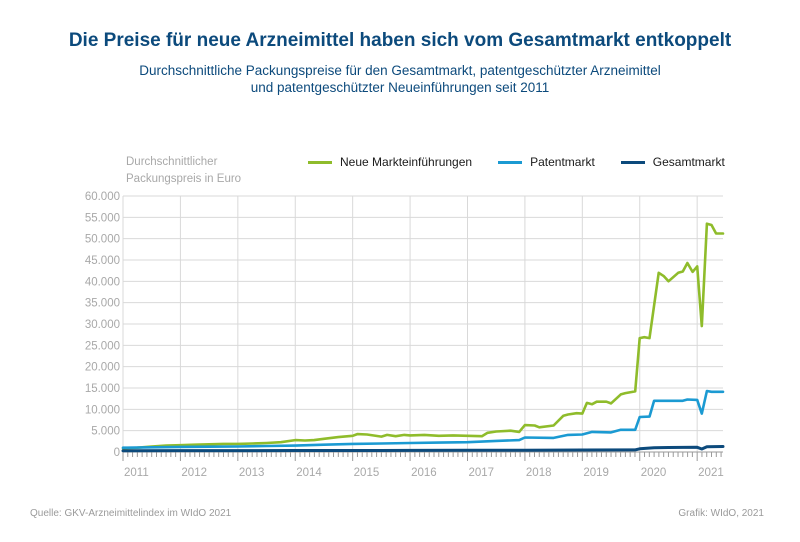 Image resolution: width=800 pixels, height=542 pixels. What do you see at coordinates (102, 261) in the screenshot?
I see `y-tick-label: 45.000` at bounding box center [102, 261].